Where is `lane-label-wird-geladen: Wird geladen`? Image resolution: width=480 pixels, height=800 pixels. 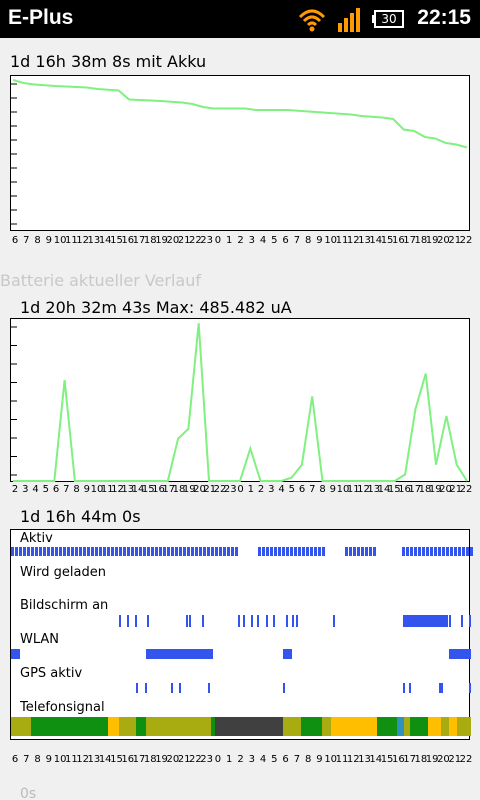
lane-label-wird-geladen: Wird geladen is located at coordinates (63, 572).